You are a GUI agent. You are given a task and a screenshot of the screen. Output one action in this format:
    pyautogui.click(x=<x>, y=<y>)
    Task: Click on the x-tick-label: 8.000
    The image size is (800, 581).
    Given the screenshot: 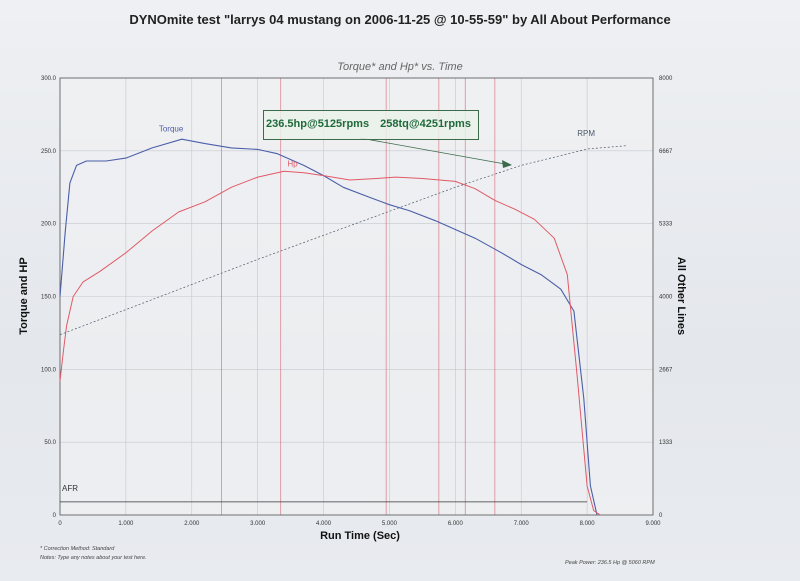 What is the action you would take?
    pyautogui.click(x=588, y=524)
    